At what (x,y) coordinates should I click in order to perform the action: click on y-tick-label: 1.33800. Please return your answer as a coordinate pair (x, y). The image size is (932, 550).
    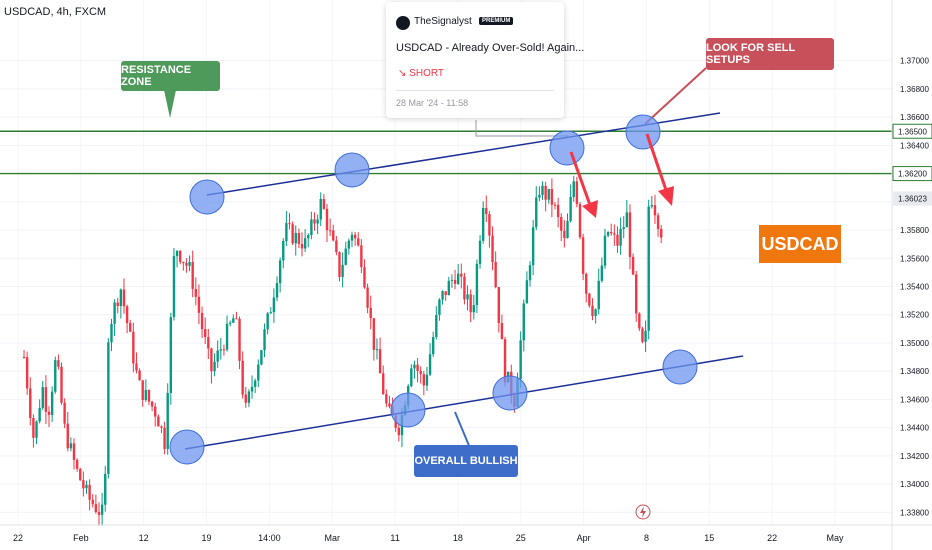
    Looking at the image, I should click on (914, 512).